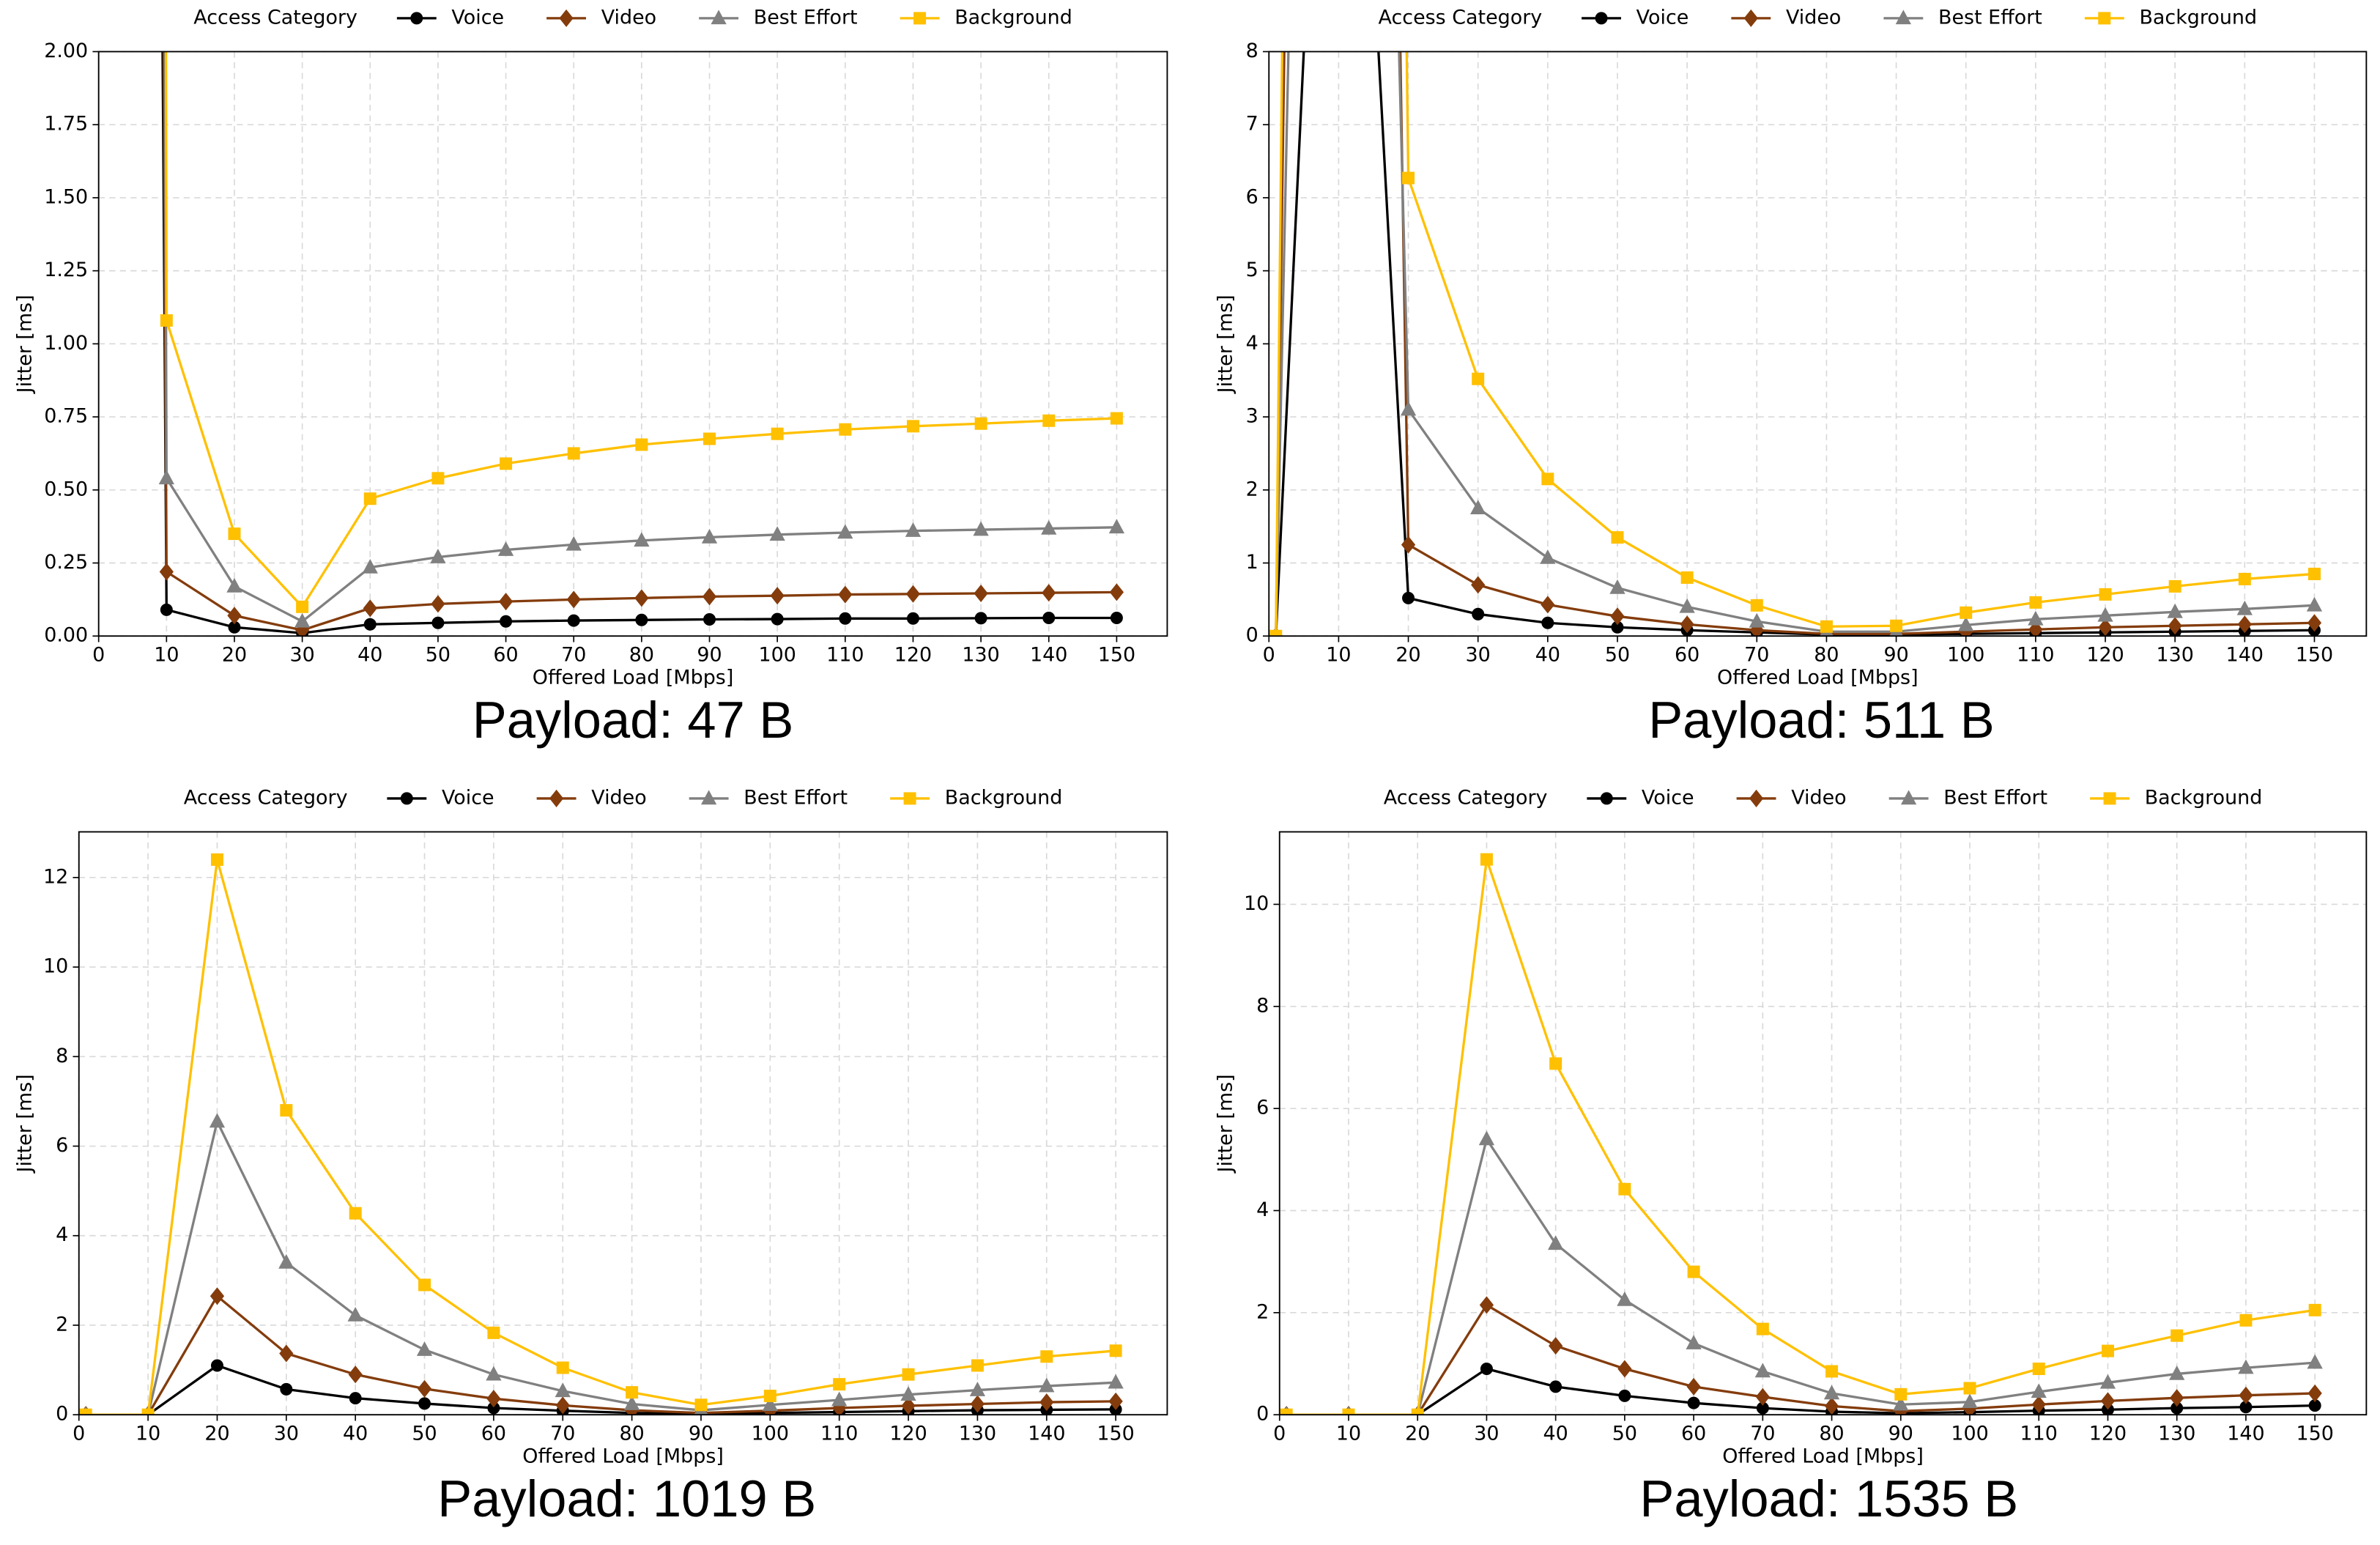 This screenshot has width=2380, height=1545. I want to click on y-tick-label: 4, so click(62, 1235).